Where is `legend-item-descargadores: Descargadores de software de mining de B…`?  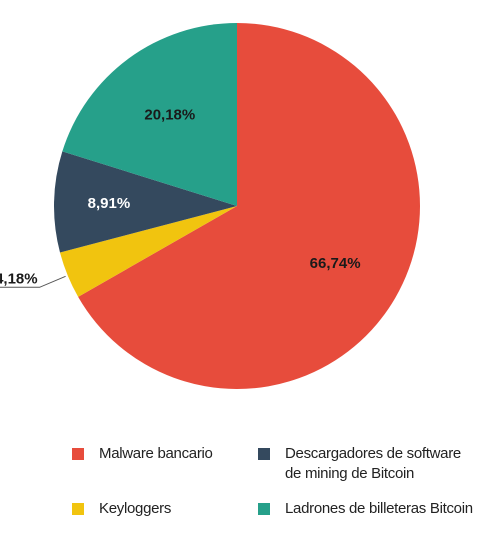
legend-item-descargadores: Descargadores de software de mining de B… is located at coordinates (366, 464).